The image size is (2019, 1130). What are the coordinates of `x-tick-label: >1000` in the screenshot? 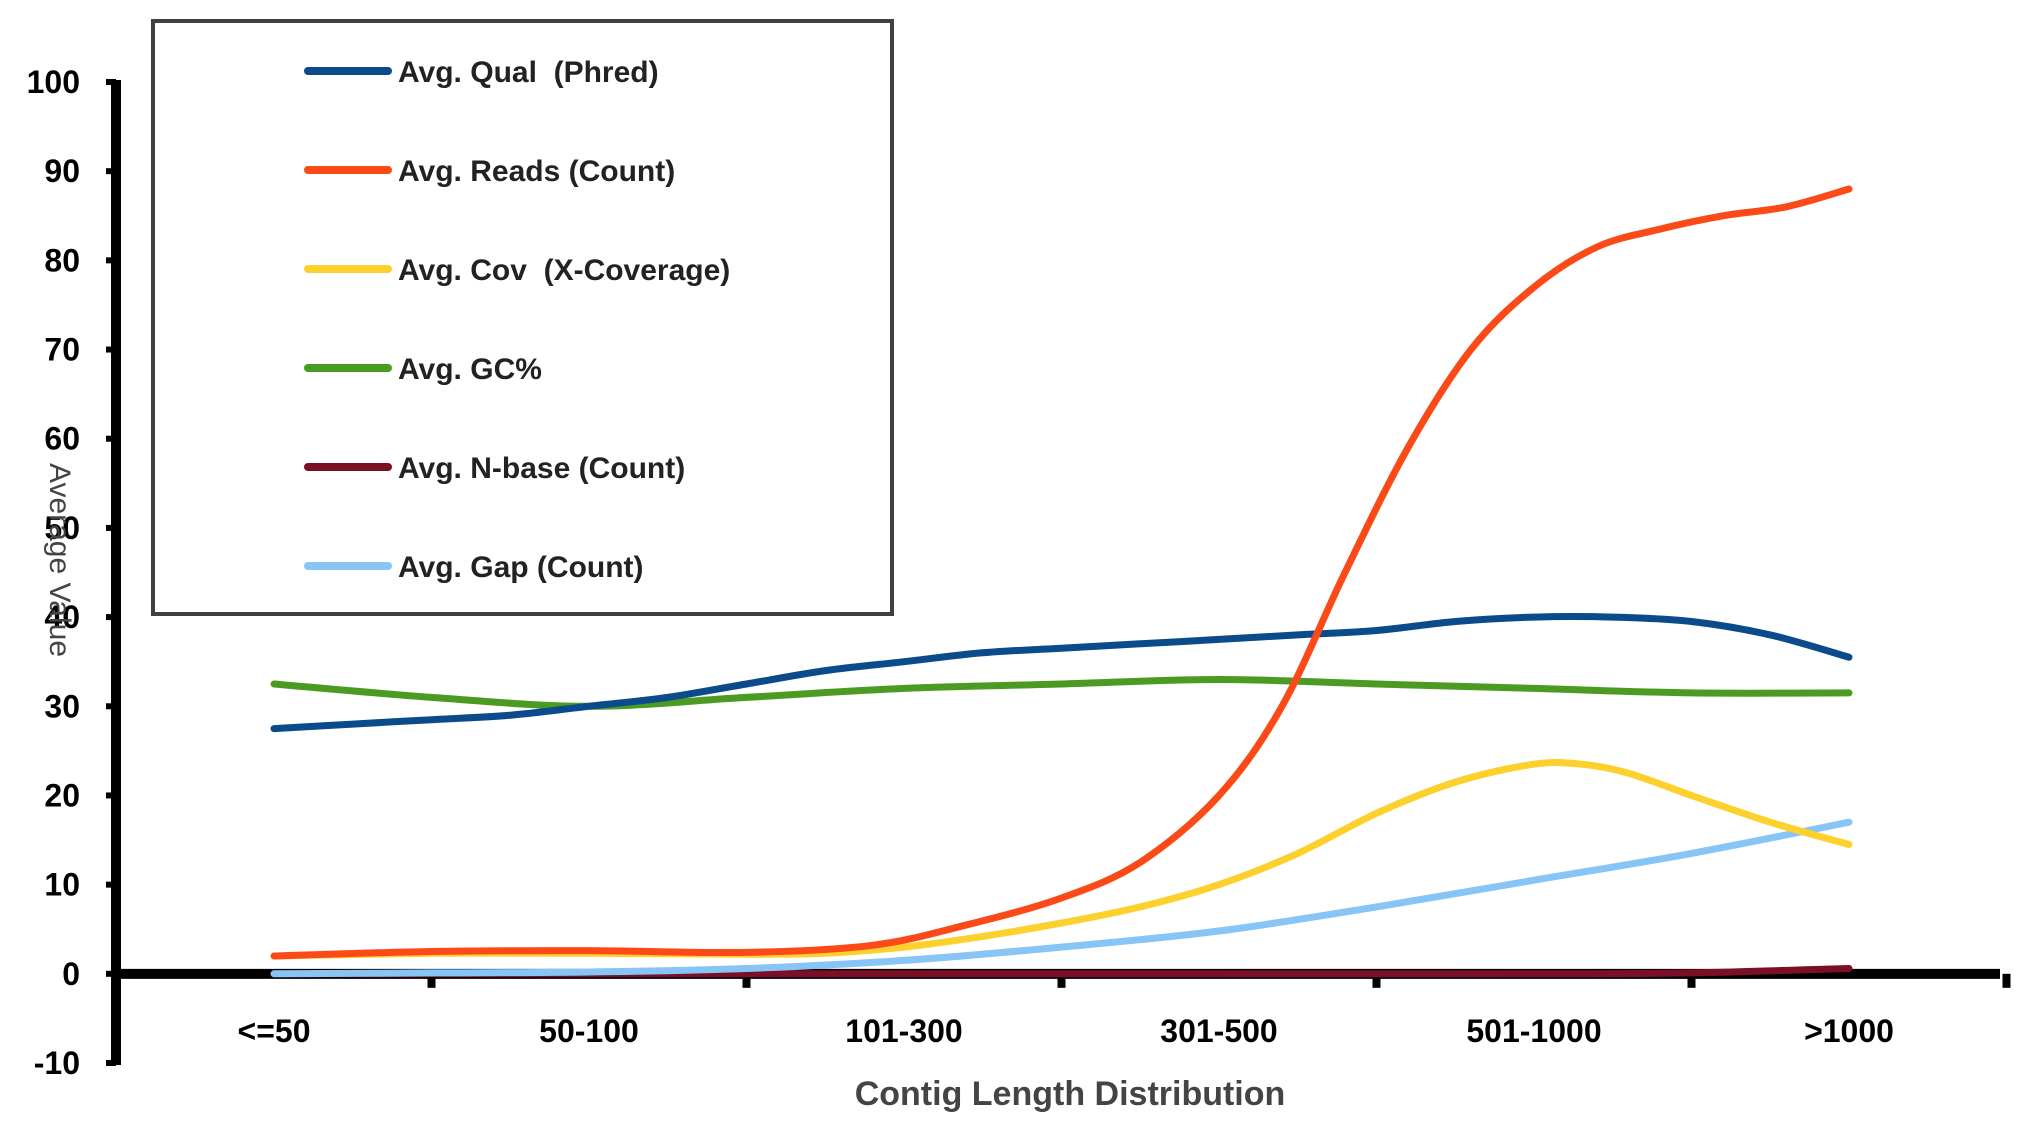 It's located at (1849, 1031).